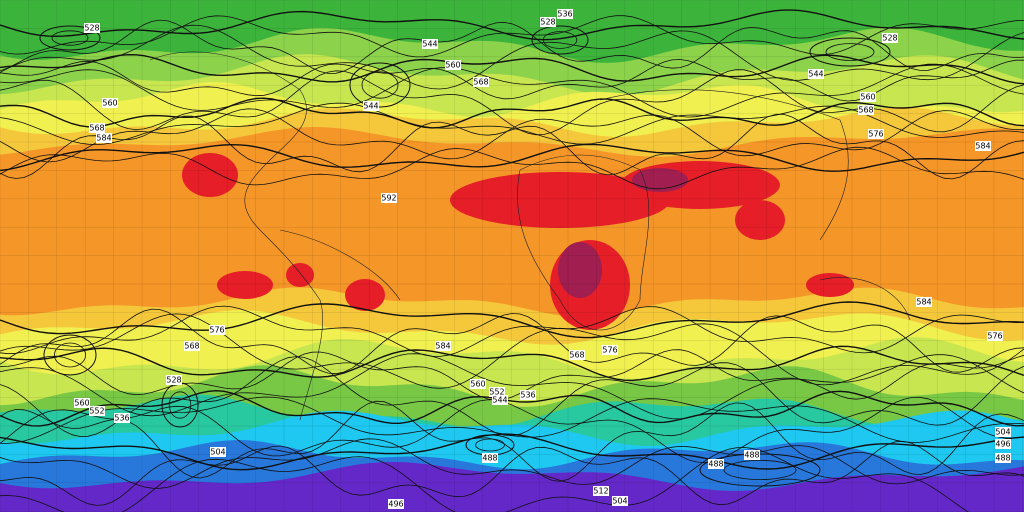  What do you see at coordinates (96, 411) in the screenshot?
I see `contour-label: 552` at bounding box center [96, 411].